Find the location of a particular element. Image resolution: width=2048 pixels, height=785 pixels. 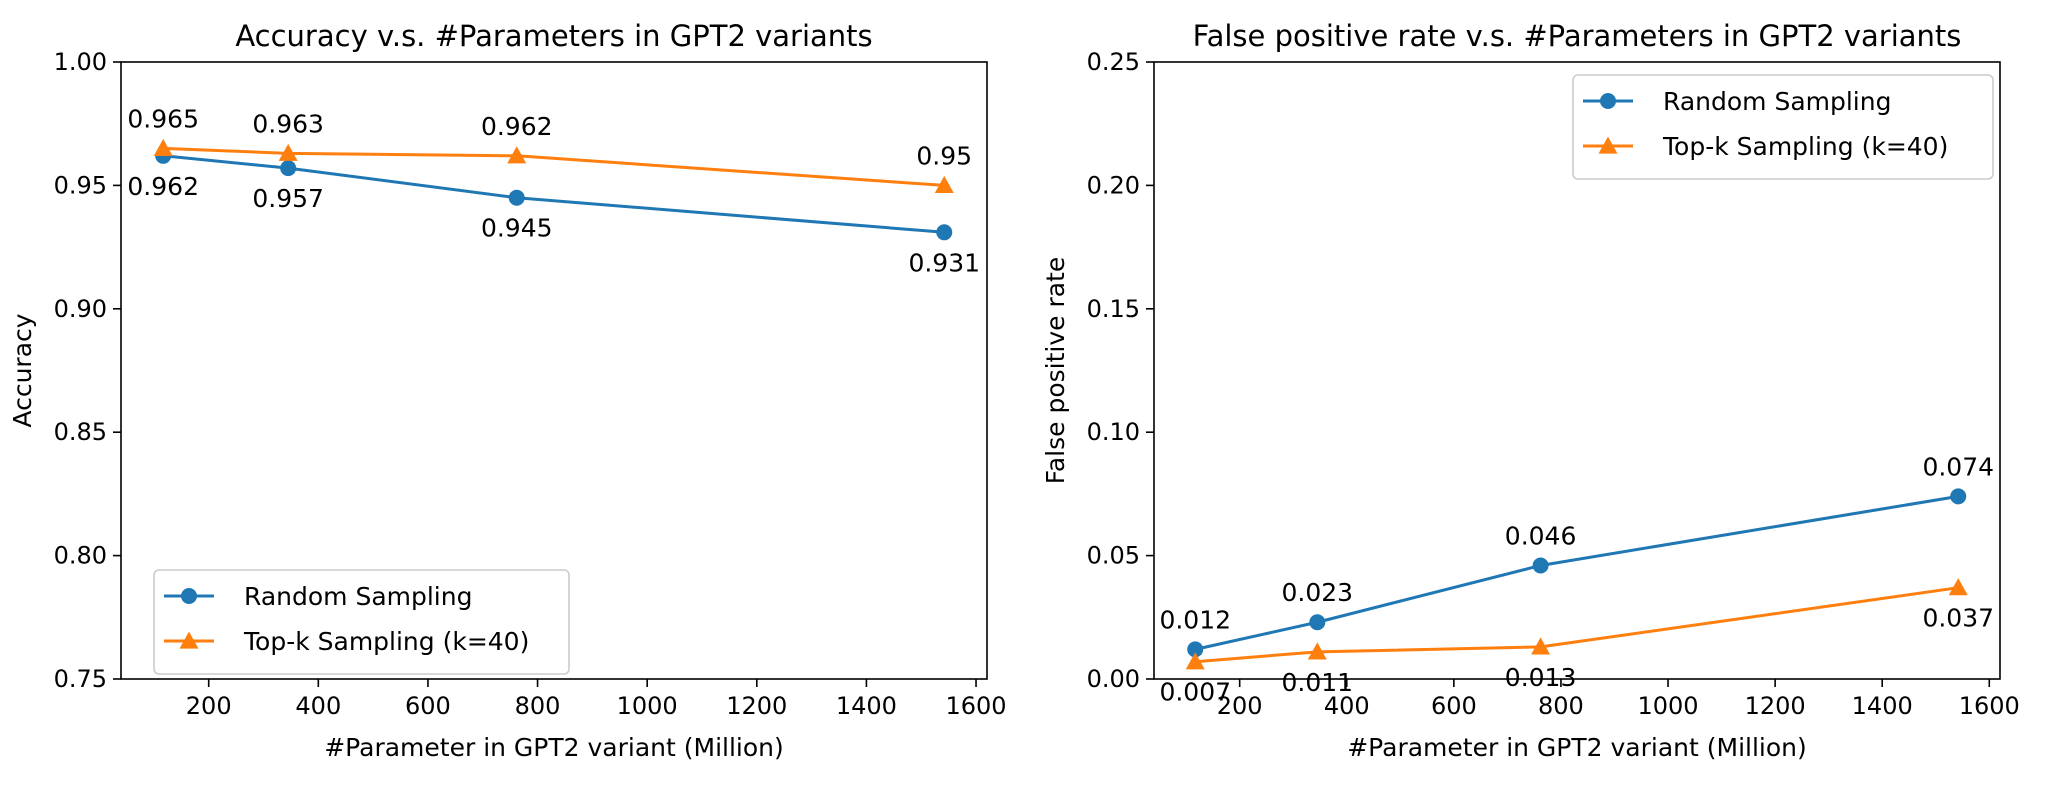

y-axis-label: Accuracy is located at coordinates (22, 370).